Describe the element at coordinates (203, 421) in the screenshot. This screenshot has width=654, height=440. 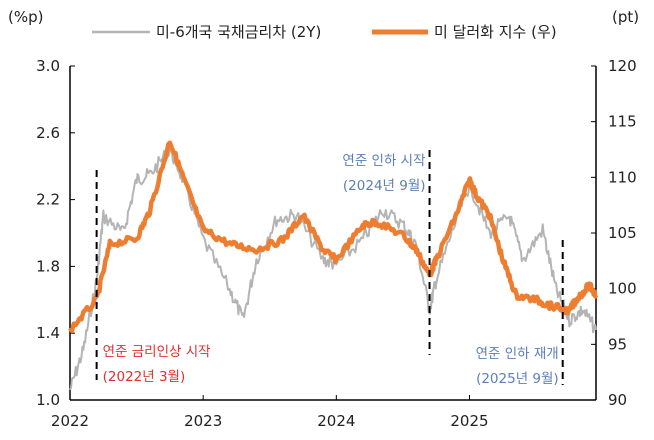
I see `x-tick-label: 2023` at that location.